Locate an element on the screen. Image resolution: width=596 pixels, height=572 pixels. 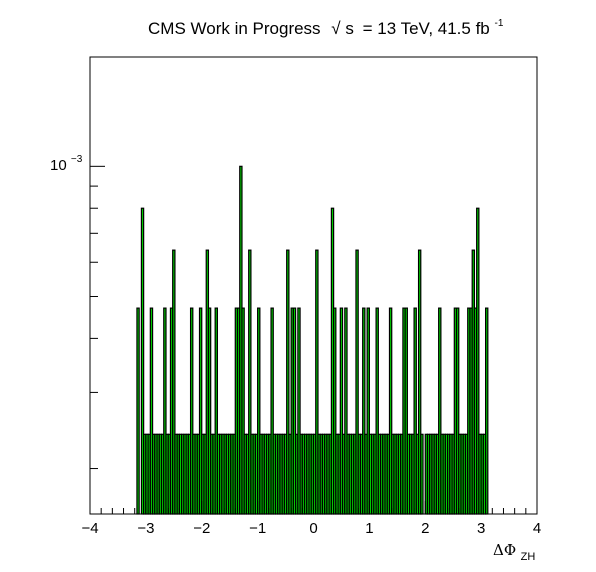
y-tick-label-1e-3: 10 −3 is located at coordinates (66, 164).